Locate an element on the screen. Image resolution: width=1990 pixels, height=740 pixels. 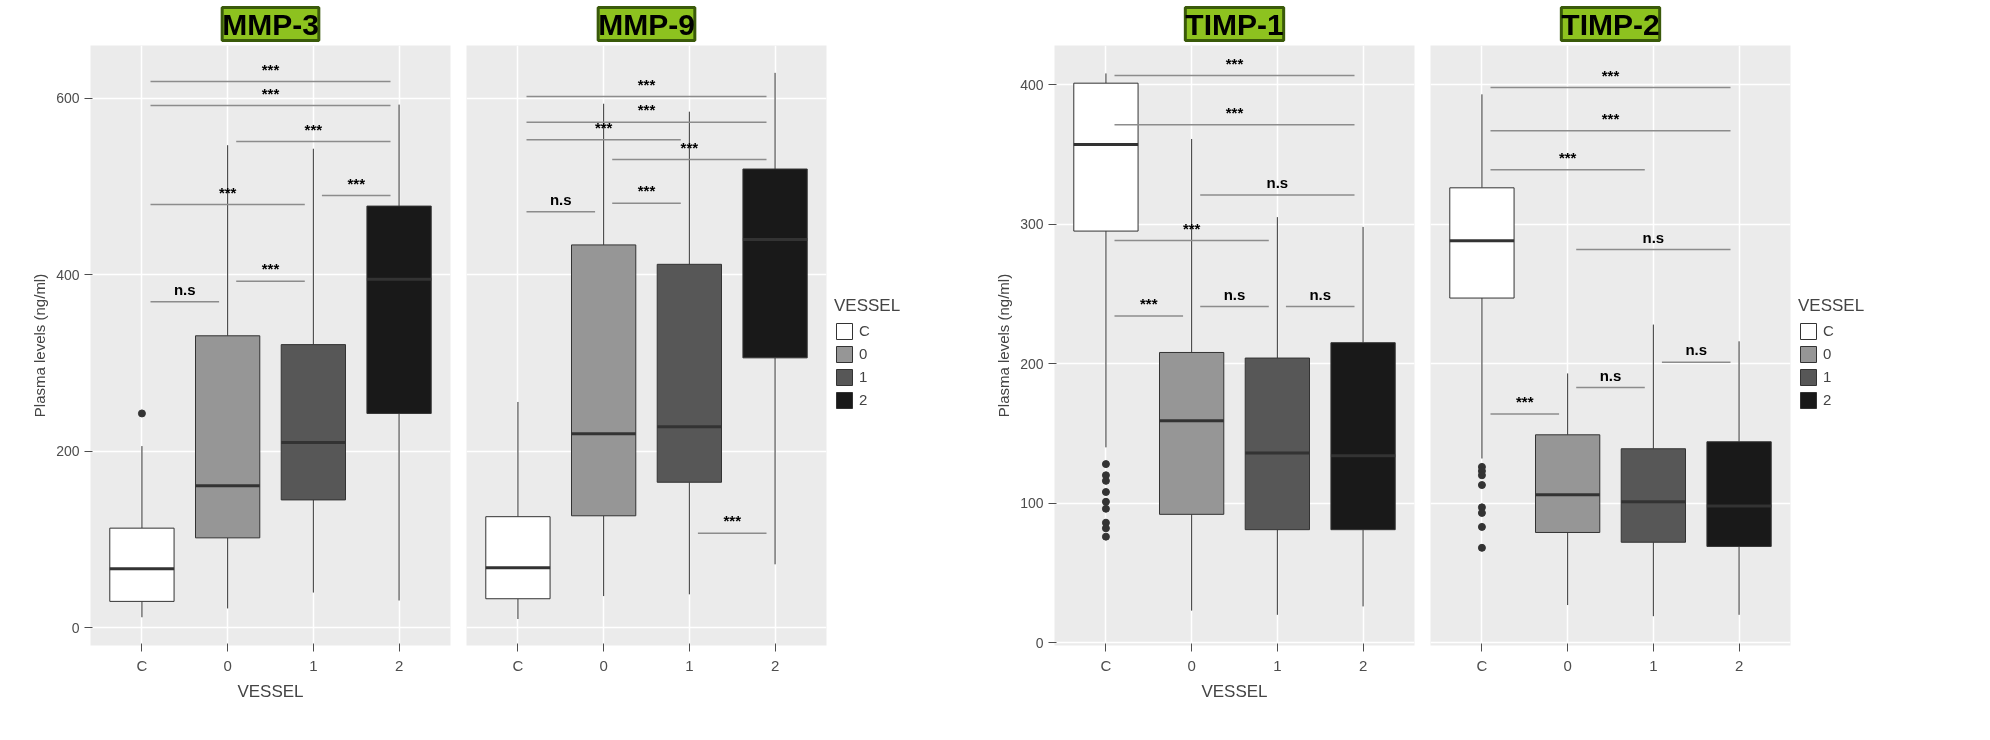
chart-title: MMP-3 is located at coordinates (270, 24).